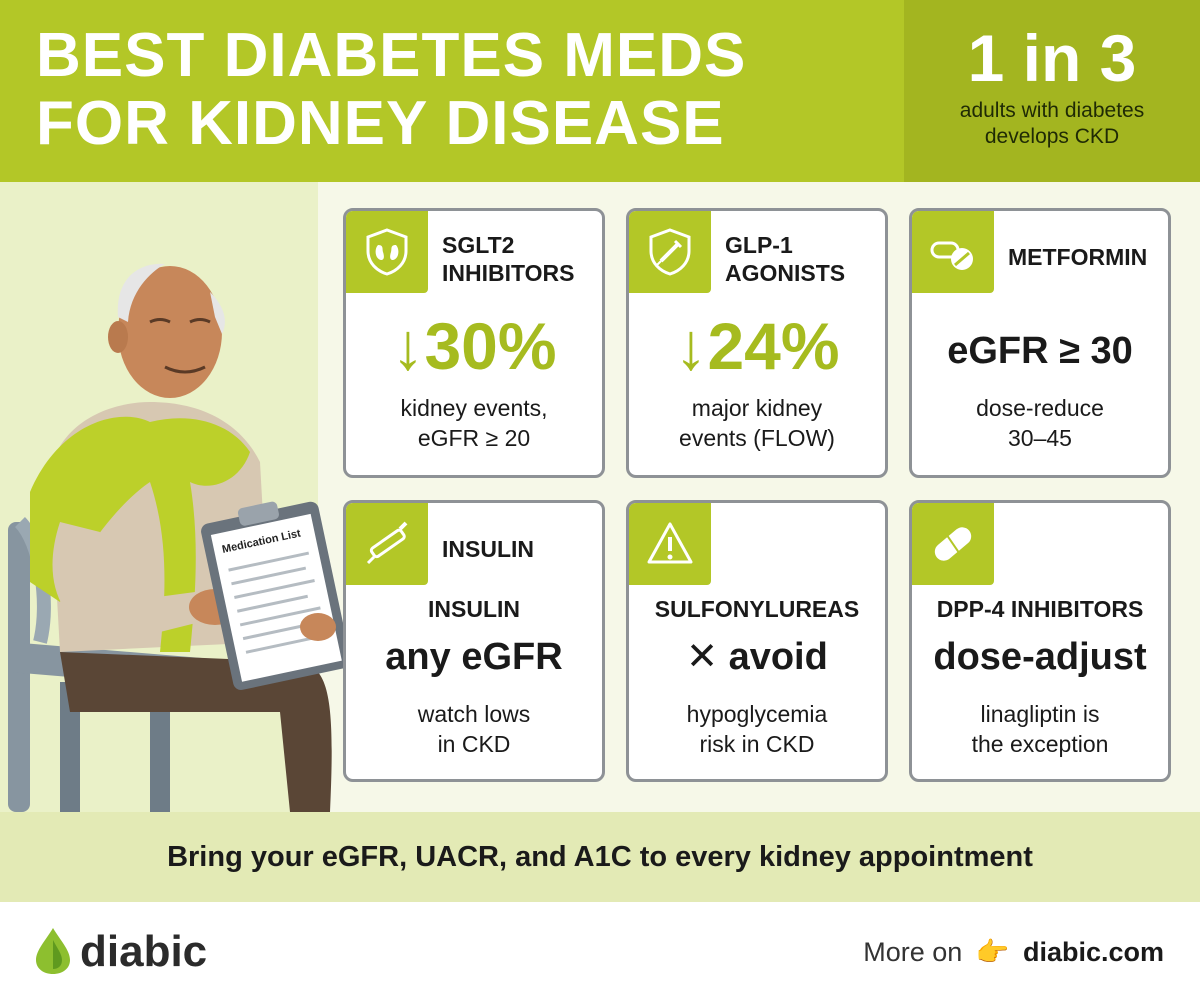 This screenshot has height=1000, width=1200. Describe the element at coordinates (759, 245) in the screenshot. I see `card-label-line-1: GLP-1` at that location.